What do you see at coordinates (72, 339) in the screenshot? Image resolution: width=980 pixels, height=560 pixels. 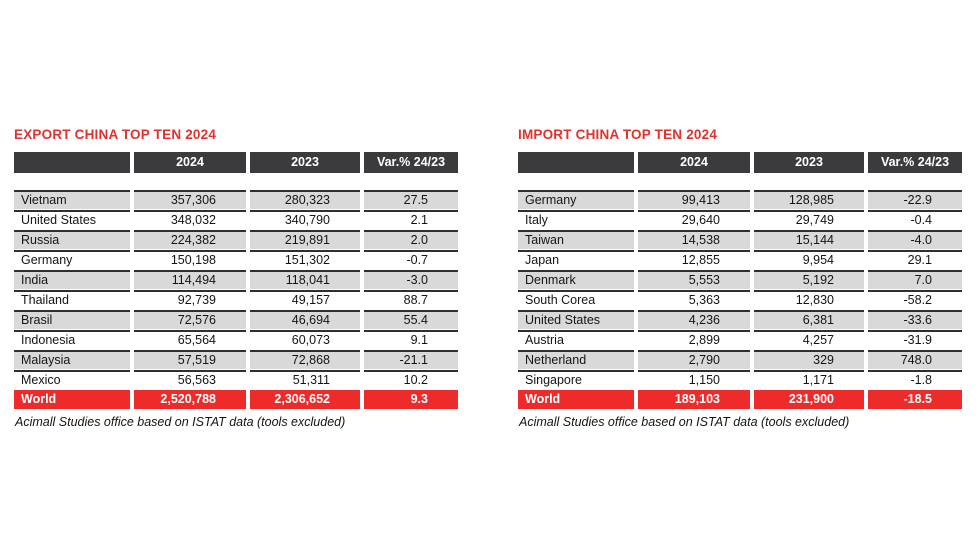 I see `country-cell: Indonesia` at bounding box center [72, 339].